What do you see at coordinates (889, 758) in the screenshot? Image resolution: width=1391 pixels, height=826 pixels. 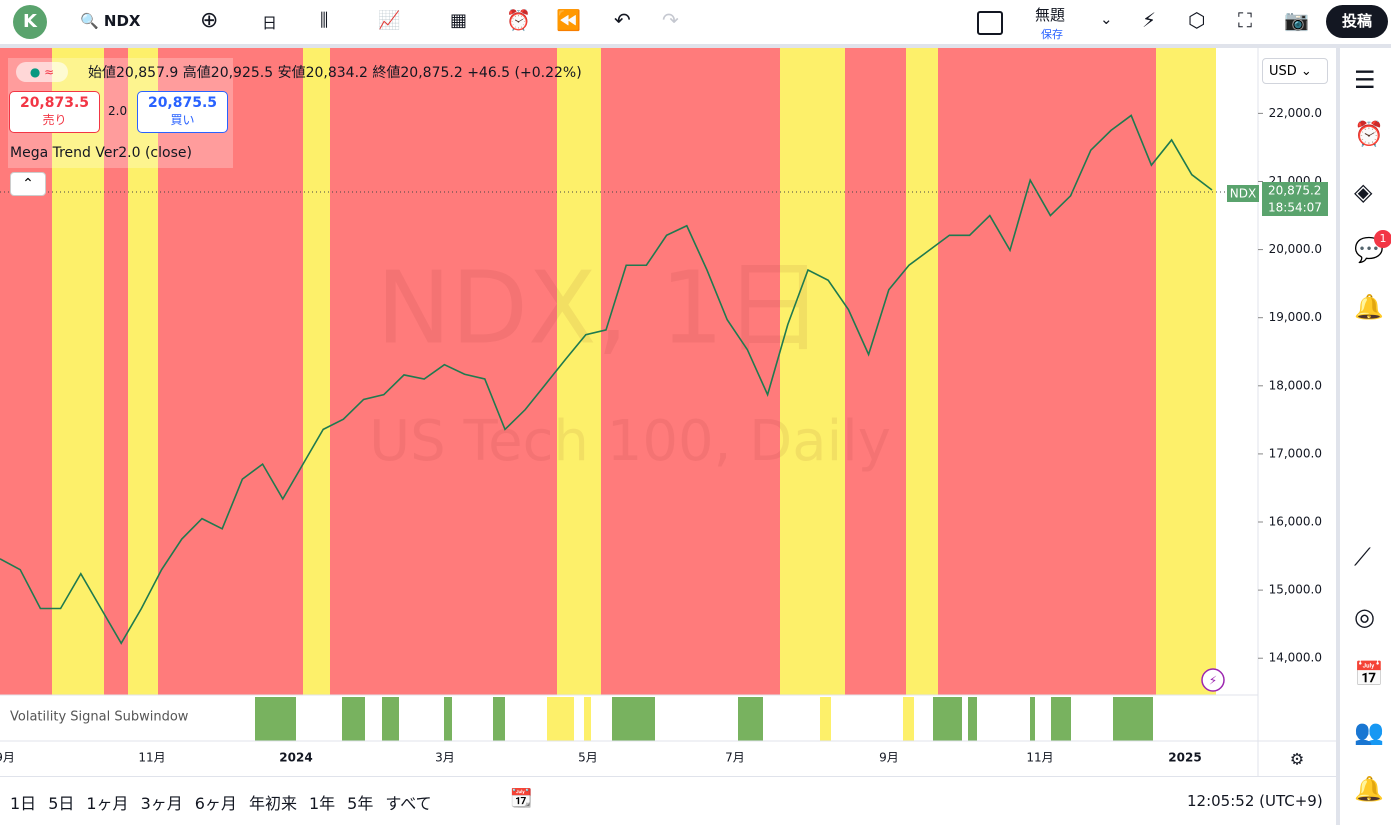 I see `x-tick-label: 9月` at bounding box center [889, 758].